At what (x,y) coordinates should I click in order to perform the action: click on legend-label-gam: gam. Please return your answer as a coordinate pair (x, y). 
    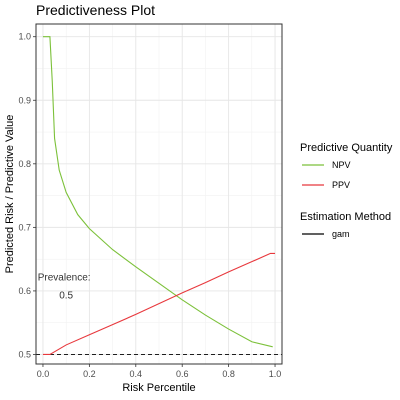
    Looking at the image, I should click on (341, 234).